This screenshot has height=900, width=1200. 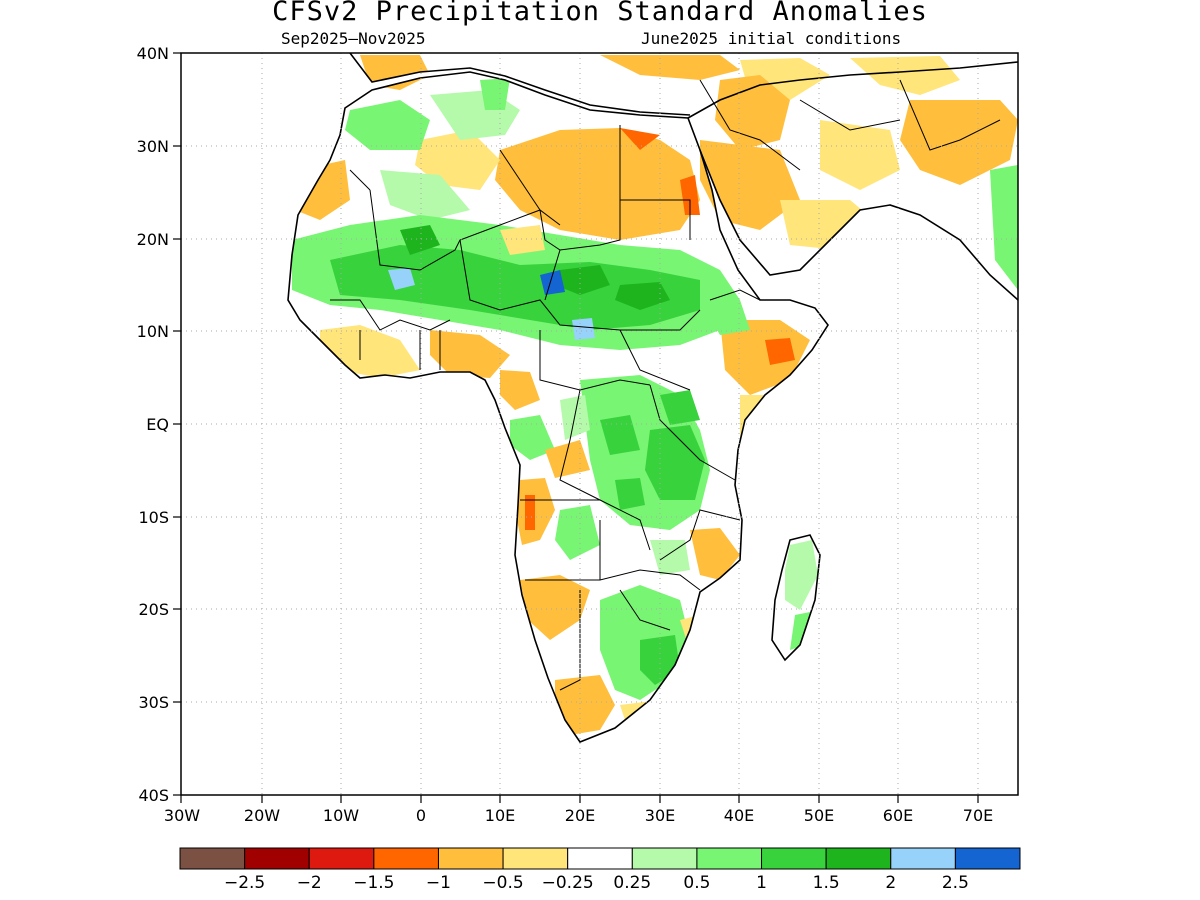 What do you see at coordinates (502, 883) in the screenshot?
I see `colorbar-label: −0.5` at bounding box center [502, 883].